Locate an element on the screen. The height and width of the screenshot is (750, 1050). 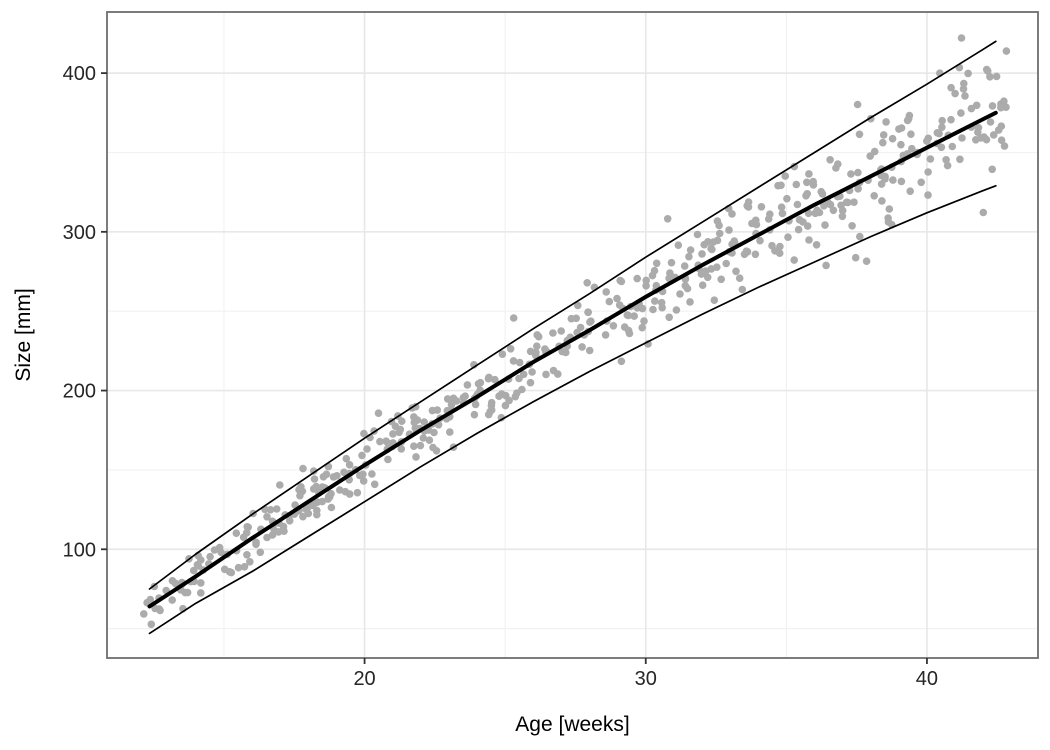
x-axis-title: Age [weeks] is located at coordinates (572, 724).